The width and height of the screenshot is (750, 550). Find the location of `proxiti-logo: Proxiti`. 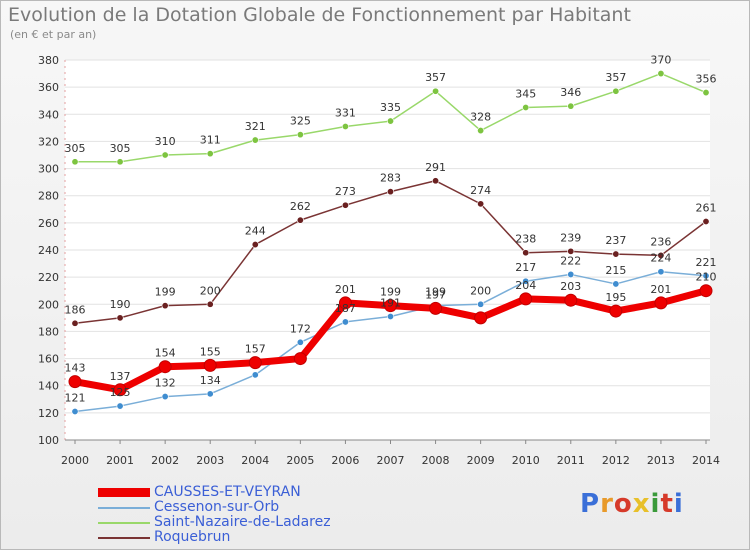

proxiti-logo: Proxiti is located at coordinates (632, 504).